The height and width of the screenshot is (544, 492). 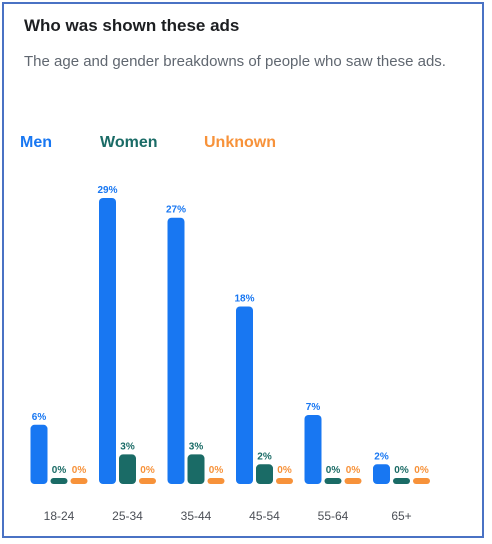 I want to click on data-label-unknown-35-44: 0%, so click(x=216, y=470).